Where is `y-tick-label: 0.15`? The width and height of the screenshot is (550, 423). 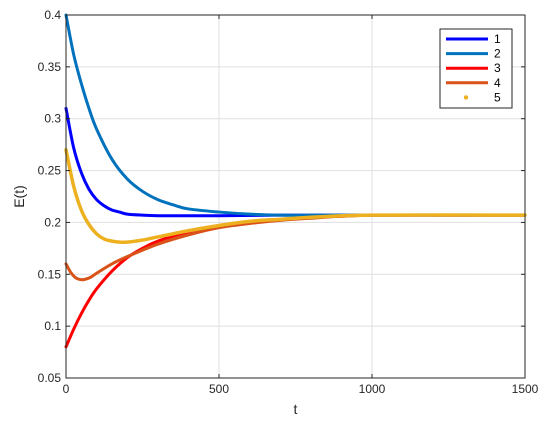 y-tick-label: 0.15 is located at coordinates (50, 274).